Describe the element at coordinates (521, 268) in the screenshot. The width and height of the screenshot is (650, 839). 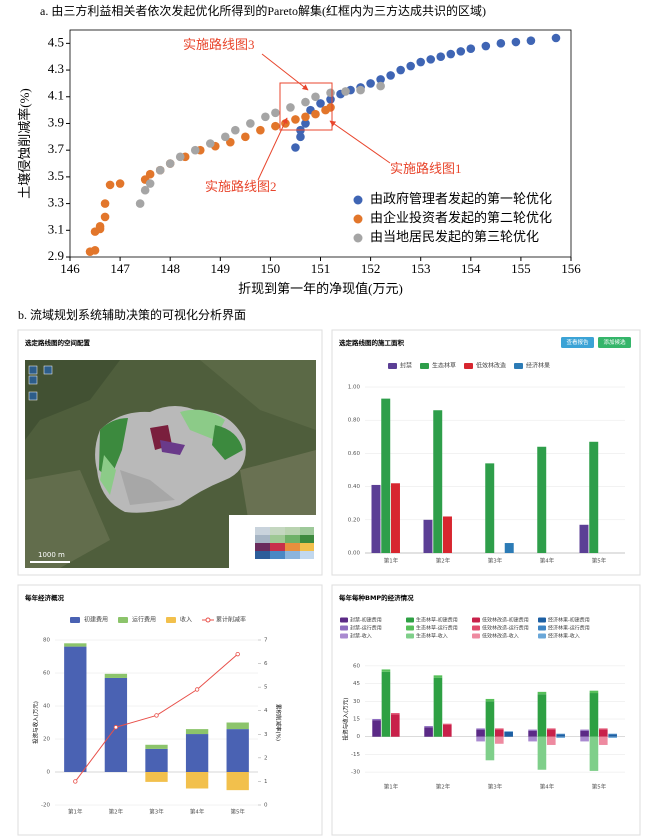
I see `x-tick-label: 155` at that location.